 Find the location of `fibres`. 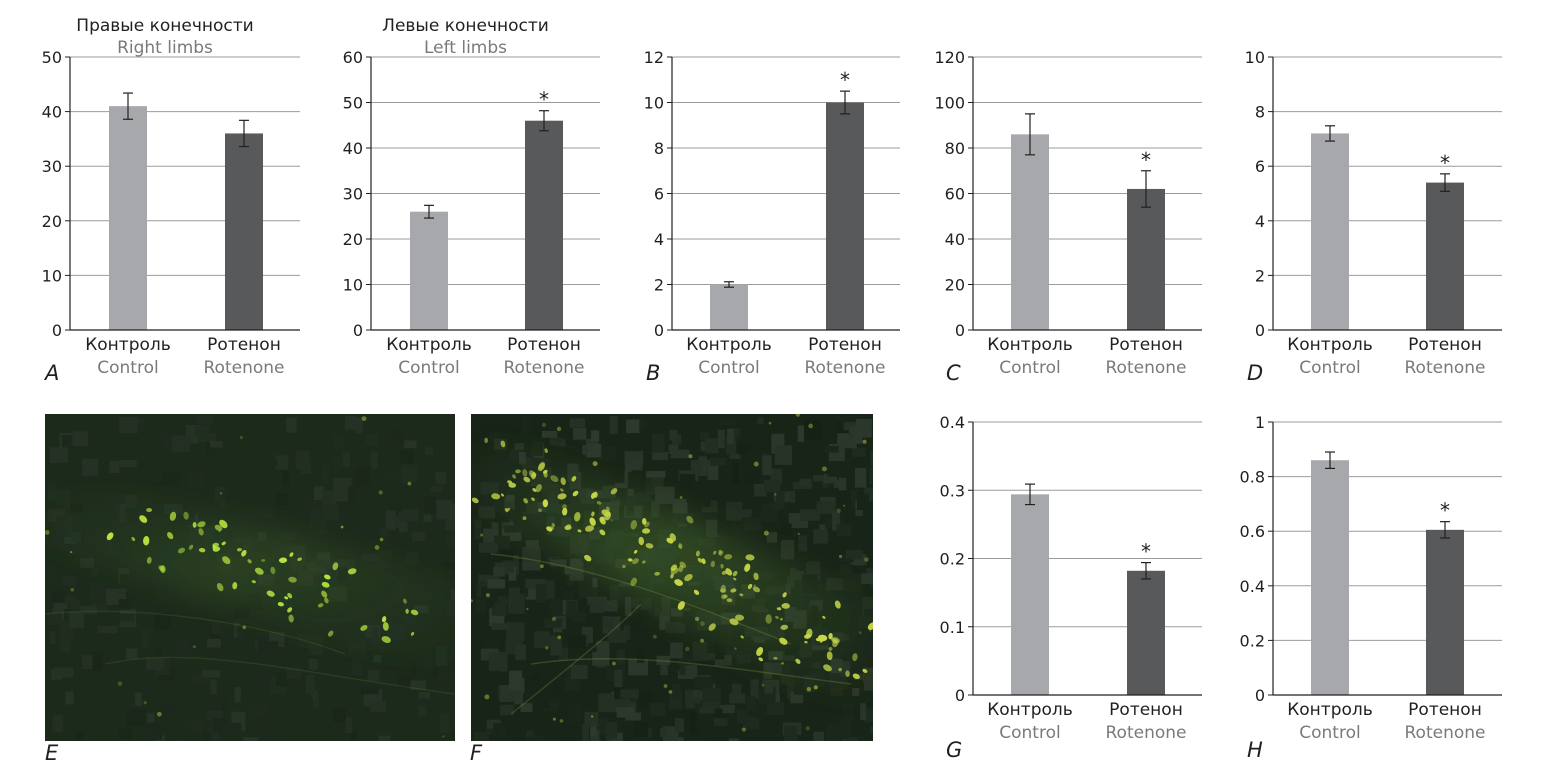

fibres is located at coordinates (250, 652).